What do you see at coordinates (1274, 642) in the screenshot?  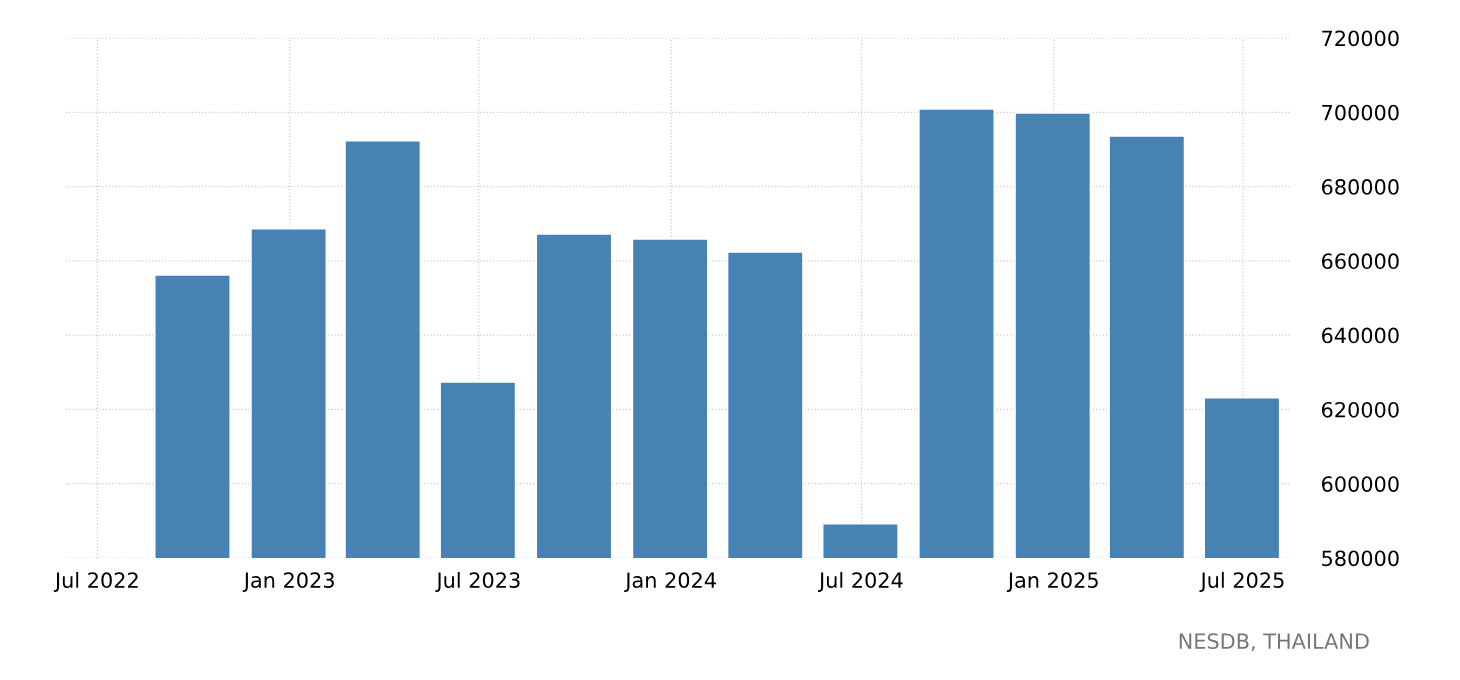 I see `text: NESDB, THAILAND` at bounding box center [1274, 642].